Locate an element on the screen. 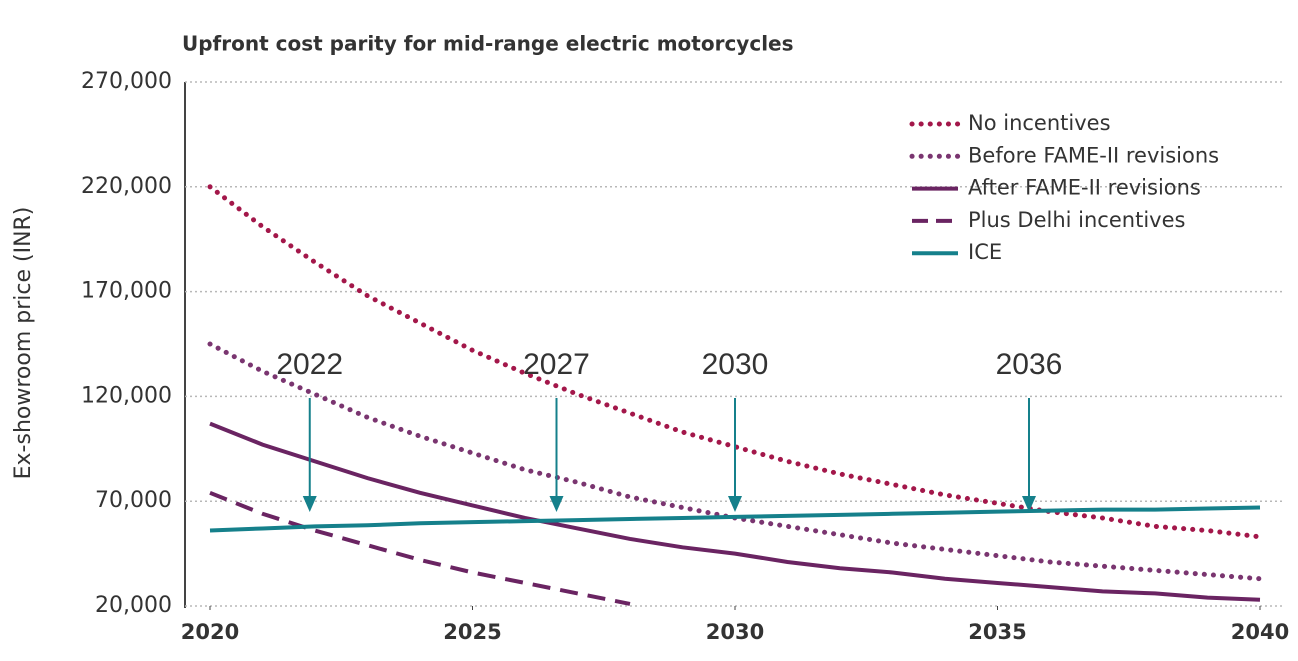 Image resolution: width=1298 pixels, height=661 pixels. legend-label: No incentives is located at coordinates (1039, 123).